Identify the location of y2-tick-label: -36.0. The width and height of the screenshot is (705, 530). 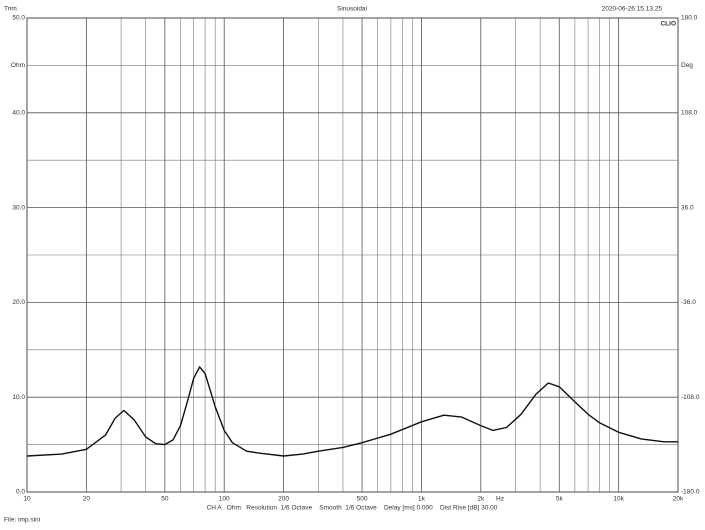
(688, 302).